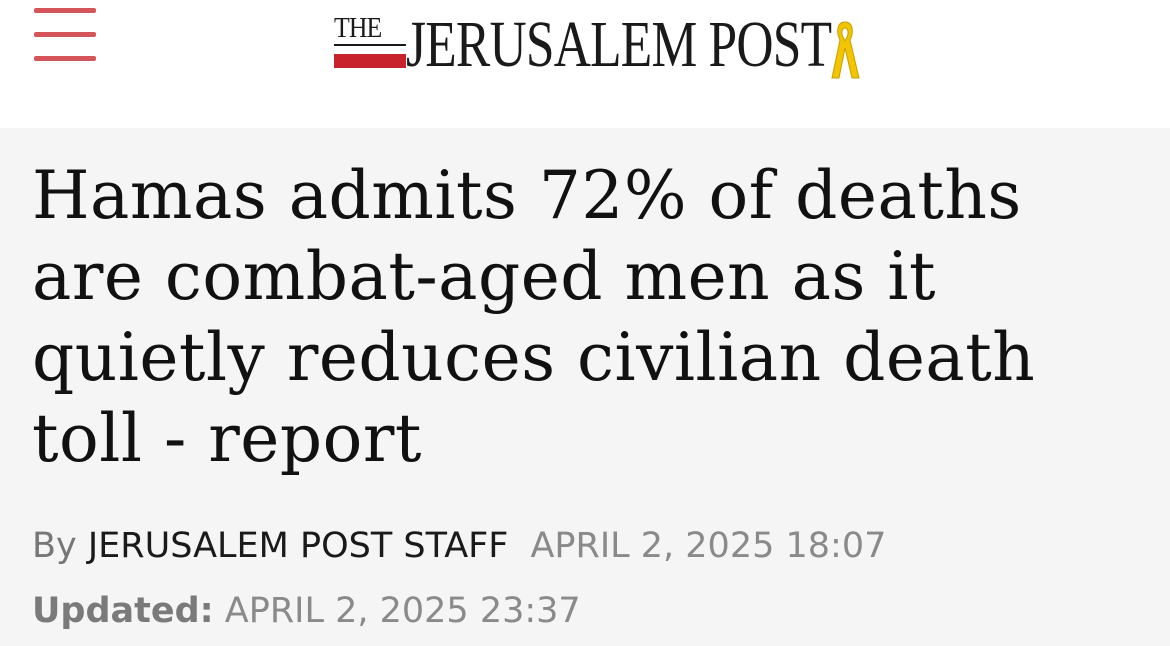 This screenshot has height=646, width=1170. I want to click on updated-line: Updated: APRIL 2, 2025 23:37, so click(587, 611).